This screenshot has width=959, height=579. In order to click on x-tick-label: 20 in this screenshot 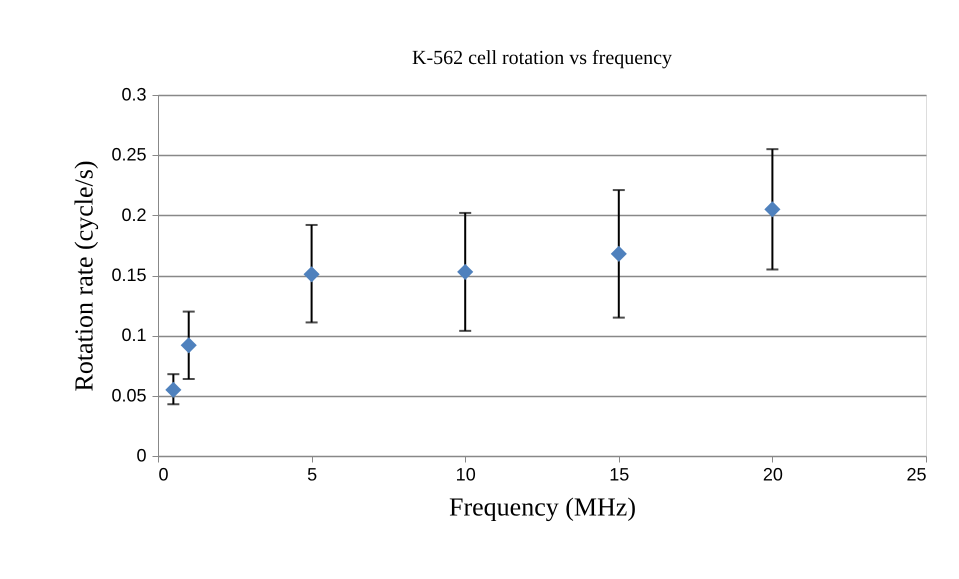, I will do `click(772, 474)`.